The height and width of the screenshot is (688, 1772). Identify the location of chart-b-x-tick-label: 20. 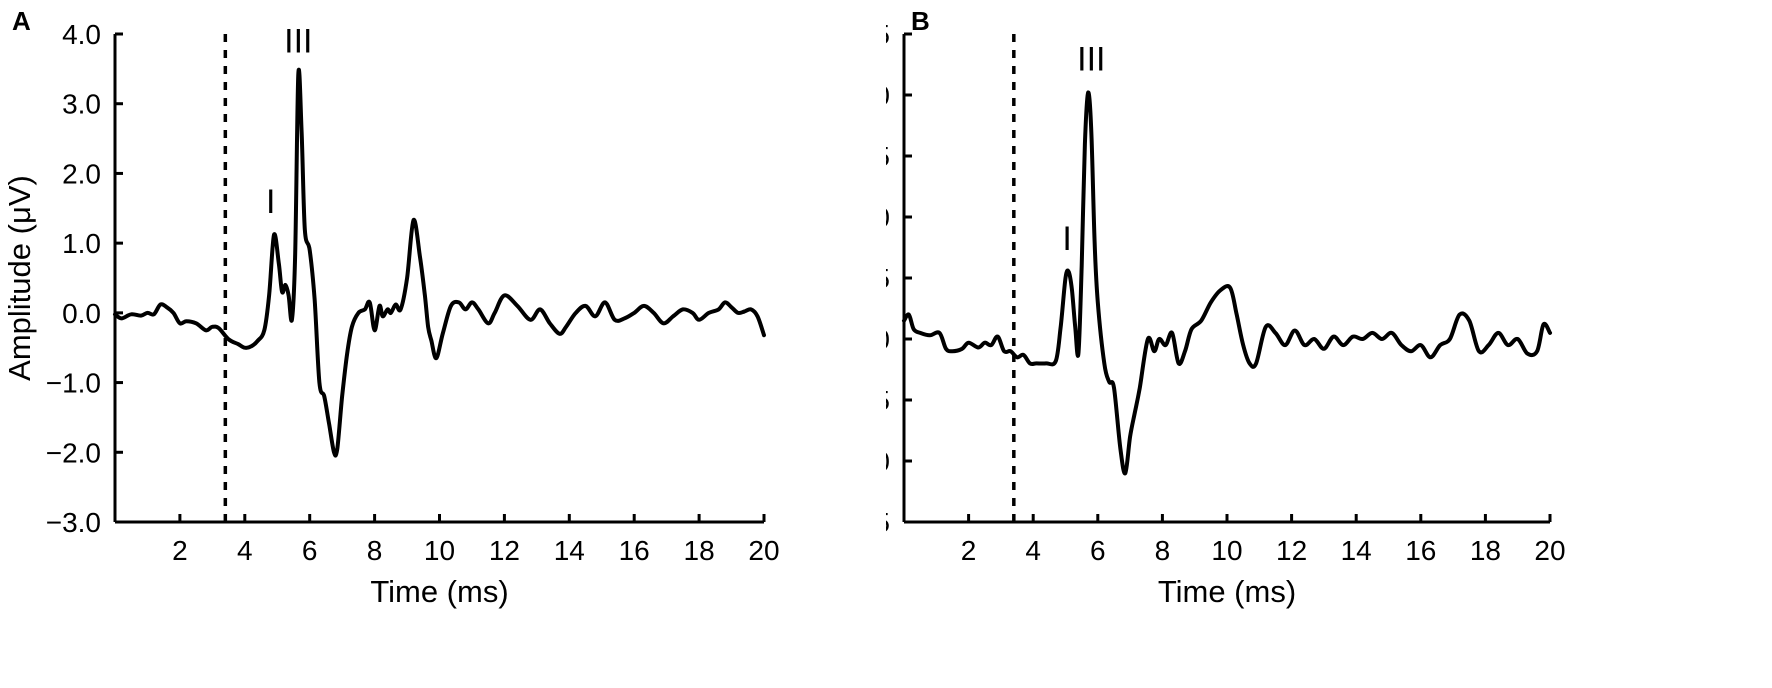
(1549, 550).